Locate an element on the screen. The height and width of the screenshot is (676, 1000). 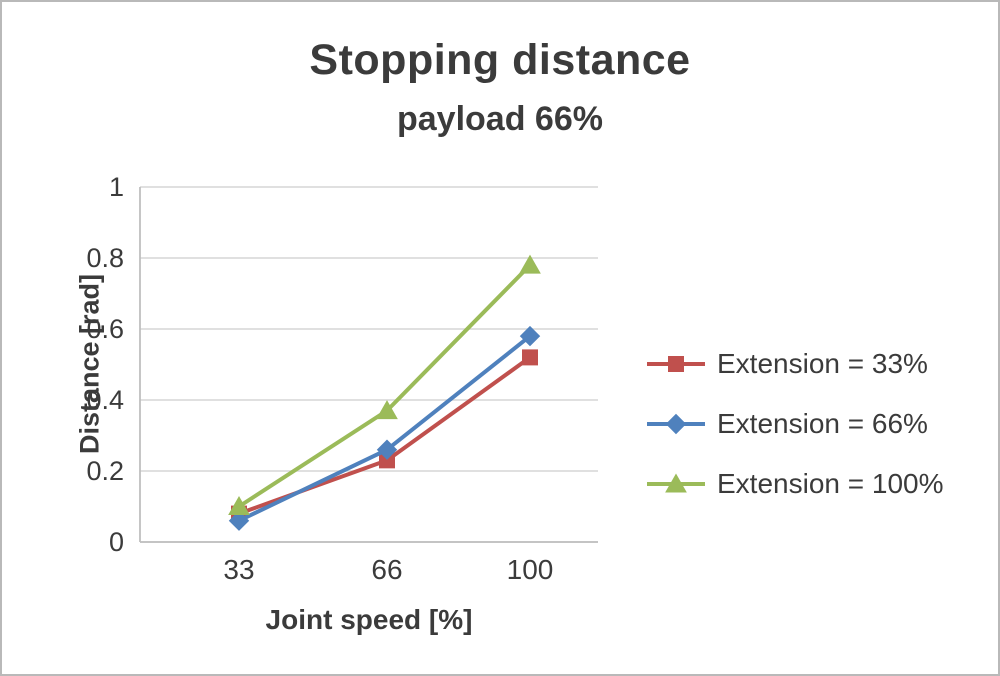
legend-label: Extension = 66% is located at coordinates (822, 423).